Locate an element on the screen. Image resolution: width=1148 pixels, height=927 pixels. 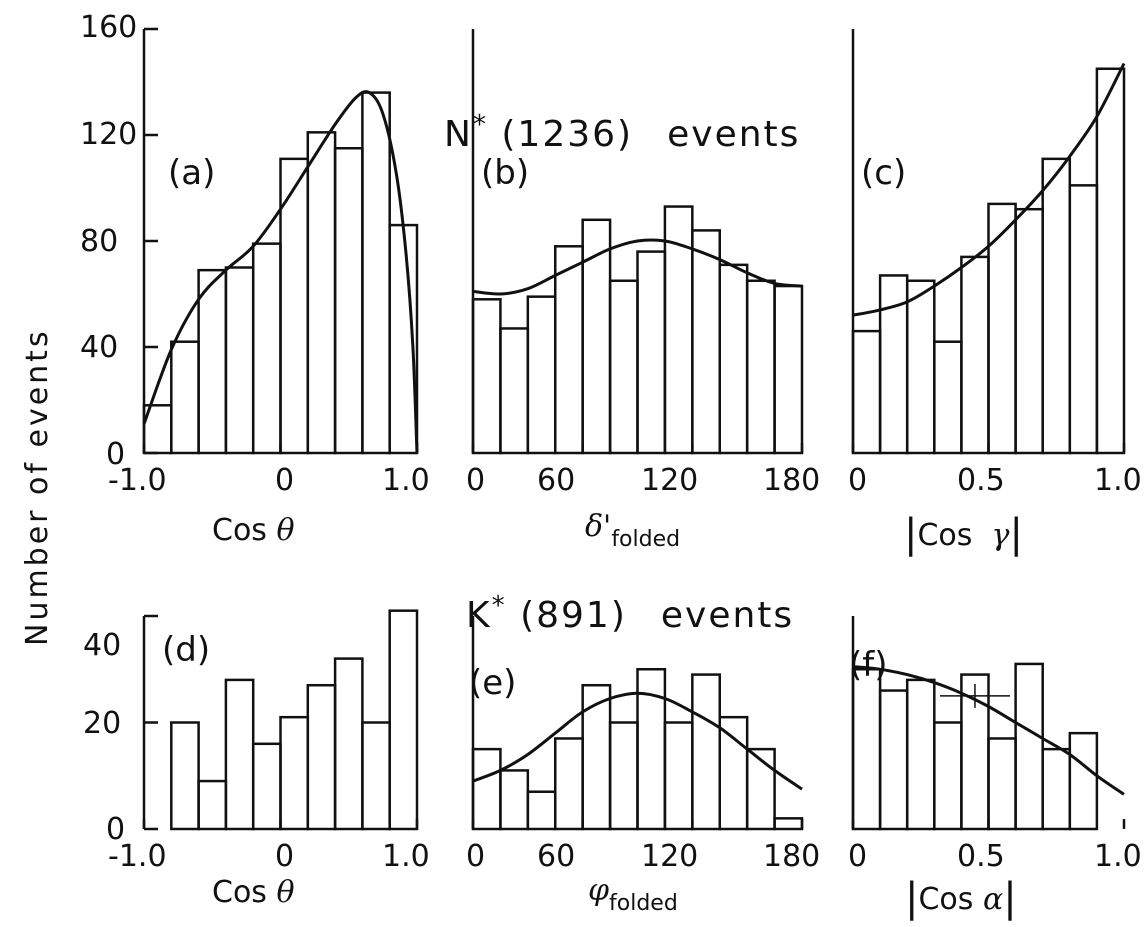
group-heading-k: K* (891) events is located at coordinates (630, 611).